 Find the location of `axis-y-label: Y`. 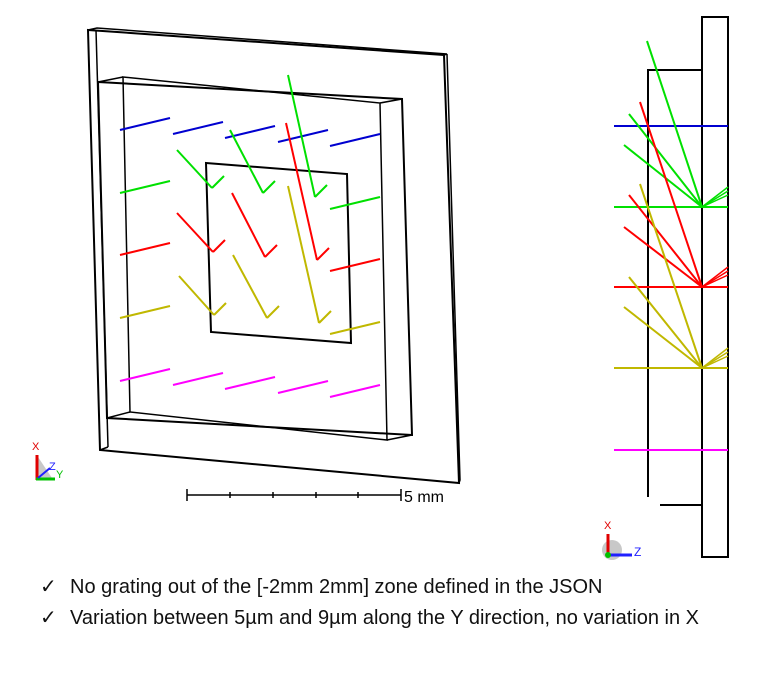

axis-y-label: Y is located at coordinates (60, 475).